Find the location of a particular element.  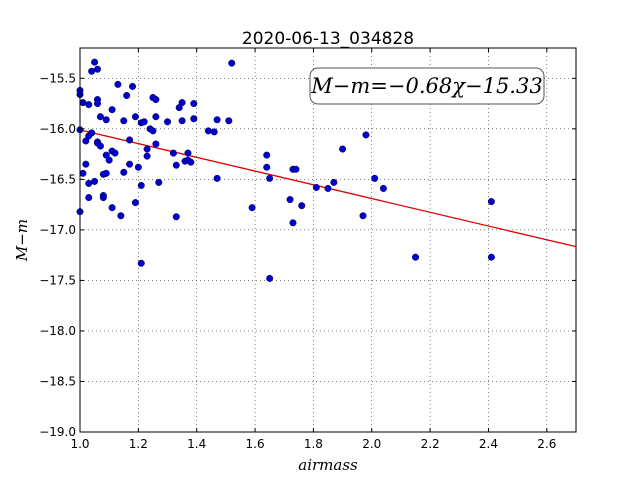

y-tick-label: −18.0 is located at coordinates (57, 331).